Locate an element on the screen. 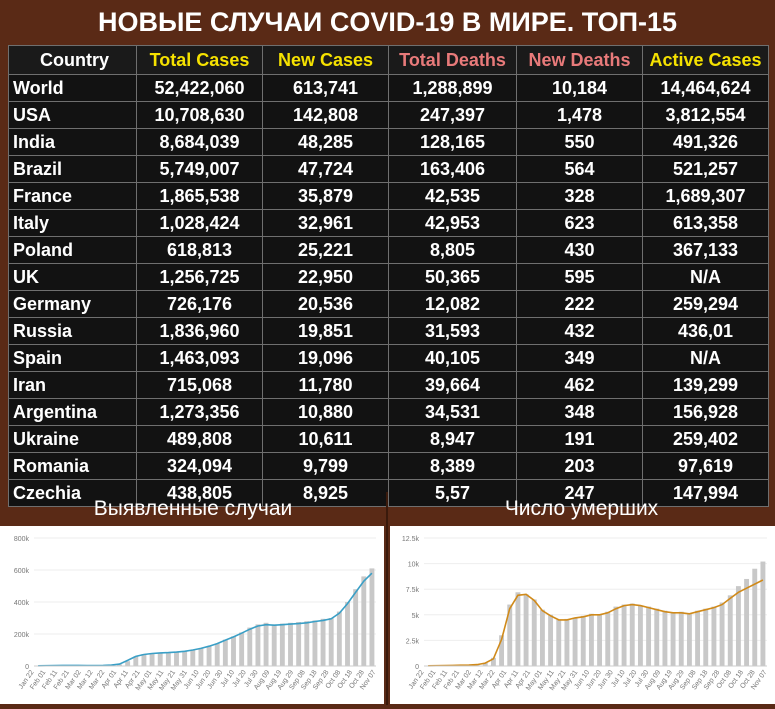  cell-new-cases: 10,611 is located at coordinates (326, 439).